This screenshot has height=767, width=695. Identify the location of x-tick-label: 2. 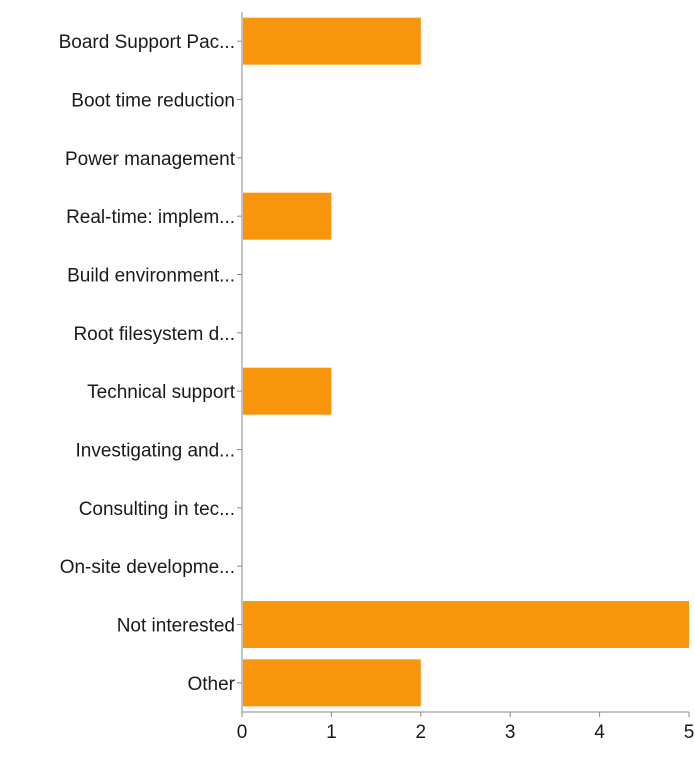
(421, 732).